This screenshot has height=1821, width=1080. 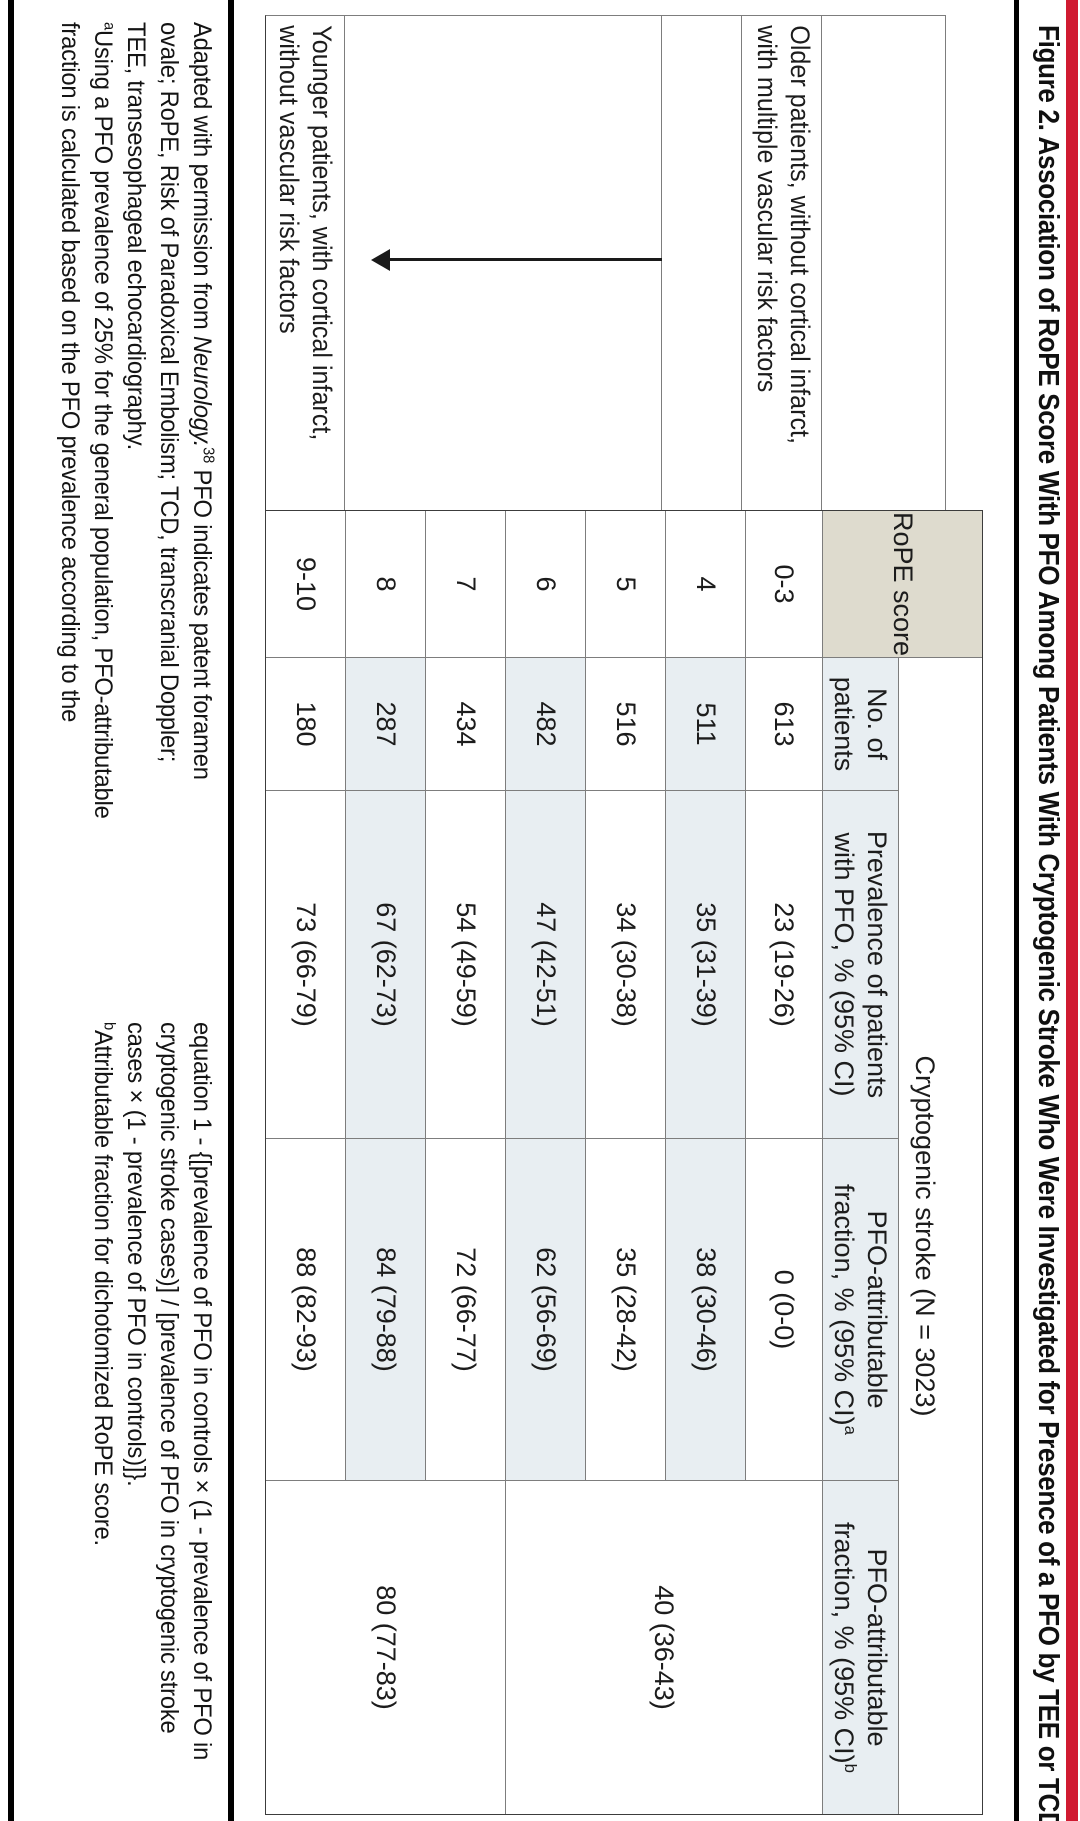 I want to click on accent-bar, so click(x=1072, y=910).